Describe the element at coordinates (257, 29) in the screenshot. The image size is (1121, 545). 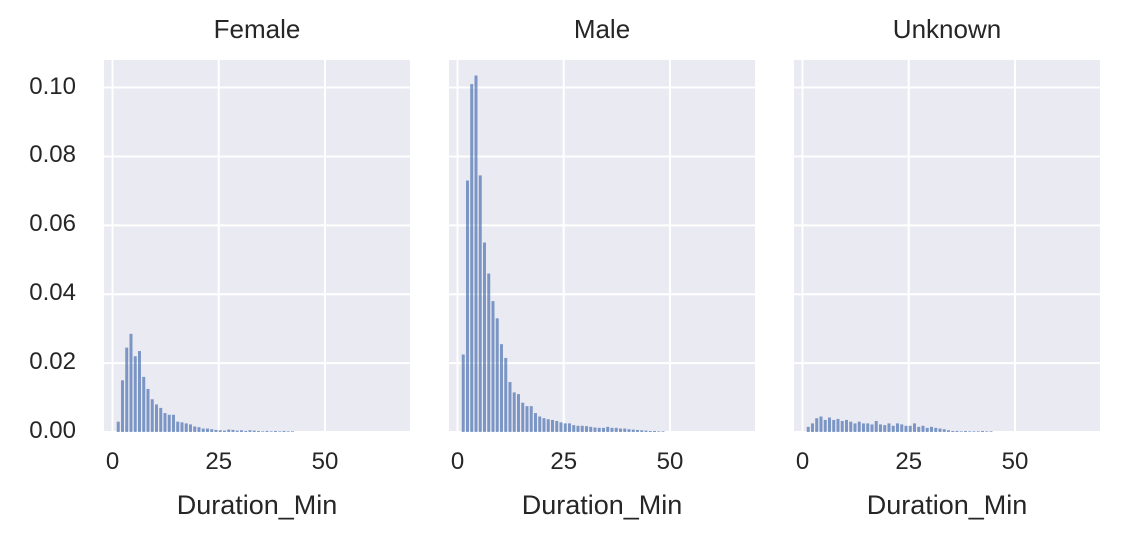
I see `panel-title: Female` at that location.